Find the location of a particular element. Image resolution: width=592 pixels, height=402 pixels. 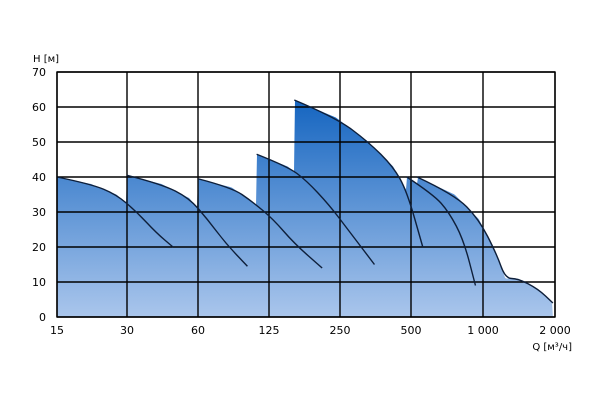

x-tick-label: 1 000 is located at coordinates (483, 330).